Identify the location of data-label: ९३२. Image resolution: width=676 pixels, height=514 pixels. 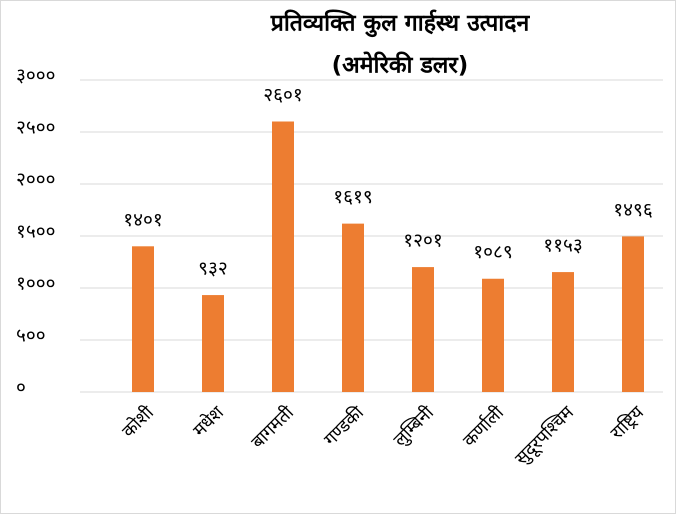
(213, 269).